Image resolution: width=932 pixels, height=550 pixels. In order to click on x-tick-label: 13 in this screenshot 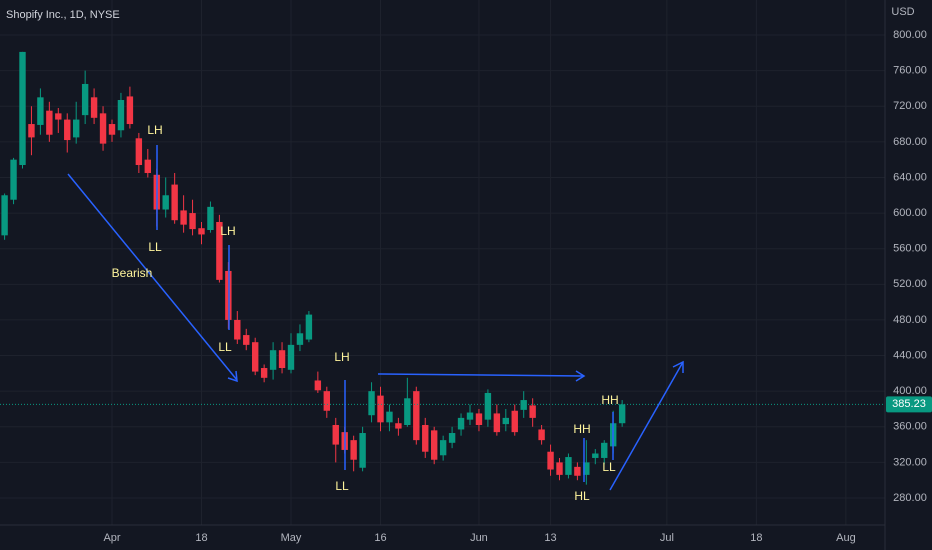, I will do `click(550, 538)`.